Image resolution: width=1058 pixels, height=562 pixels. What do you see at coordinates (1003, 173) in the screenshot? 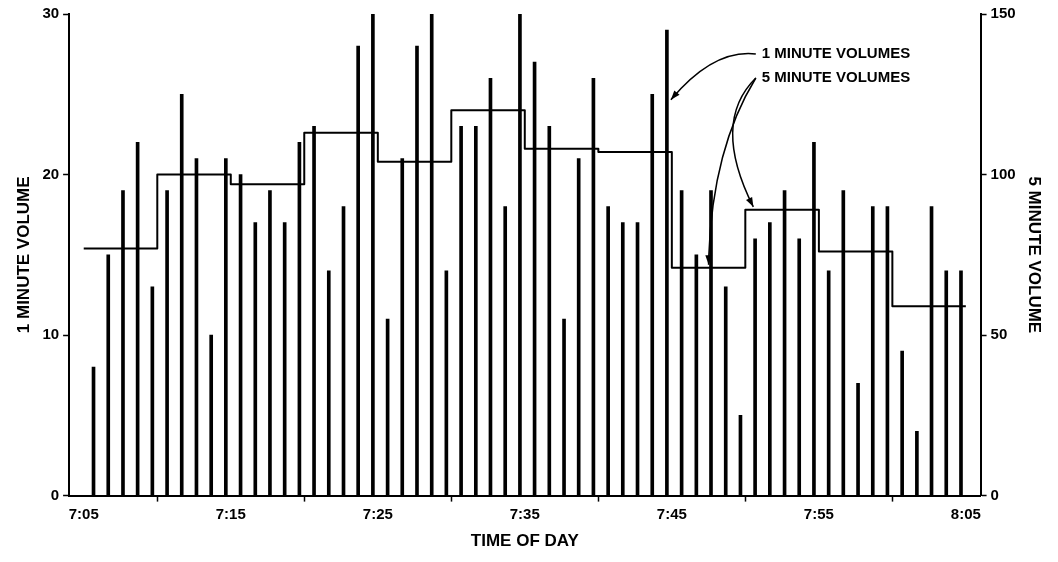
I see `y2-tick-label: 100` at bounding box center [1003, 173].